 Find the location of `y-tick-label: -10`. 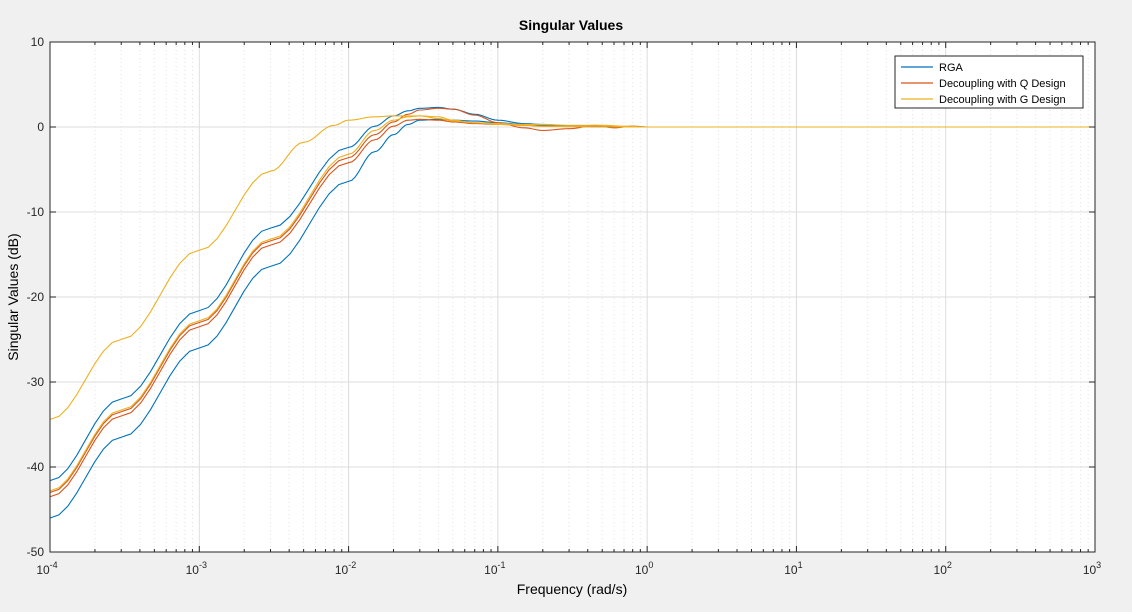

y-tick-label: -10 is located at coordinates (36, 212).